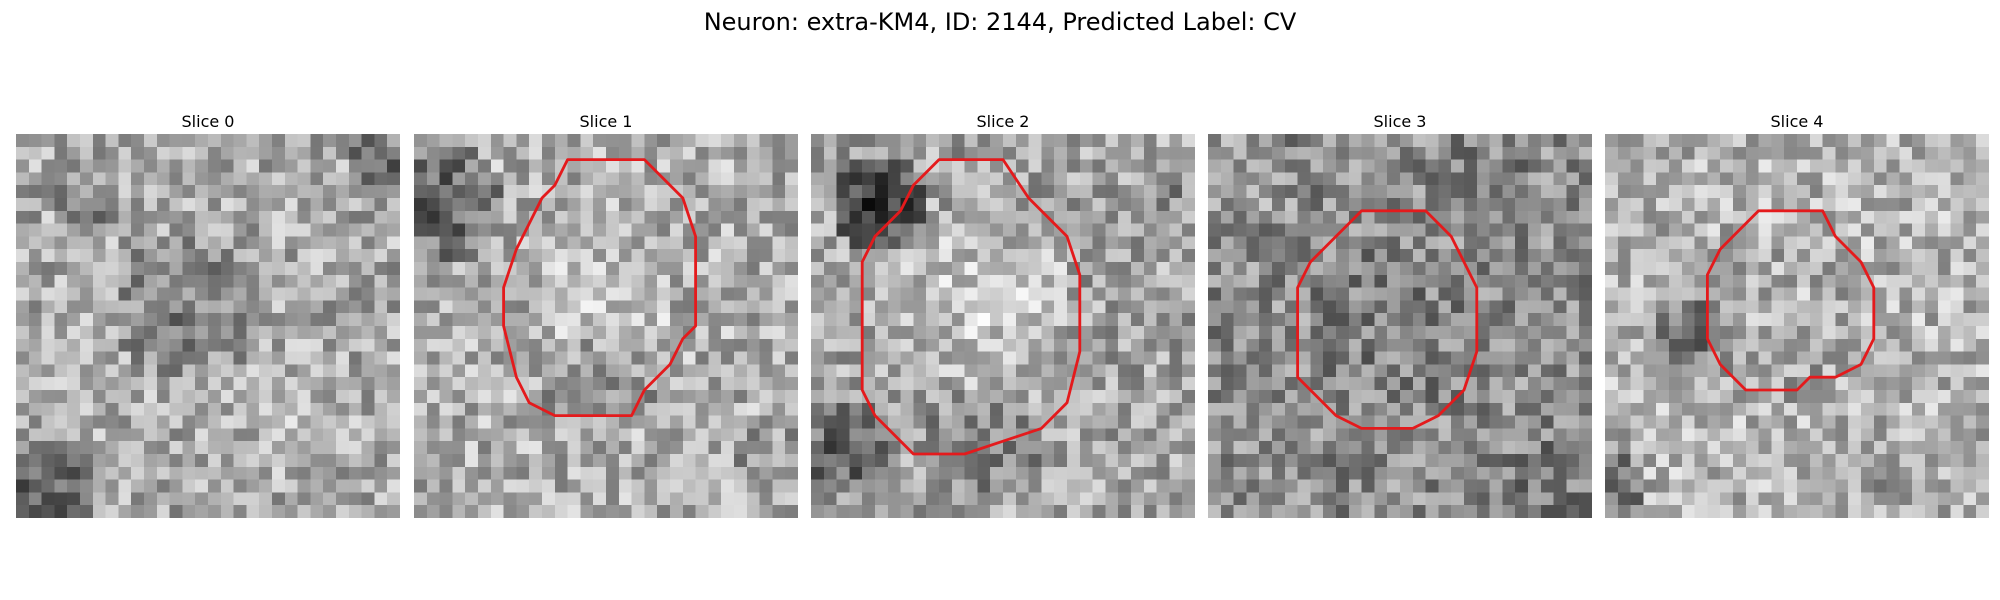  Describe the element at coordinates (606, 121) in the screenshot. I see `slice-title: Slice 1` at that location.